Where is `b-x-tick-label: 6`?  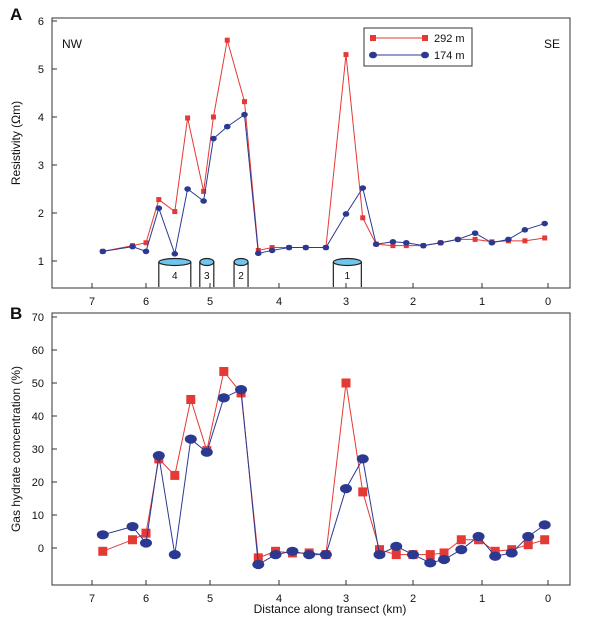 b-x-tick-label: 6 is located at coordinates (146, 599).